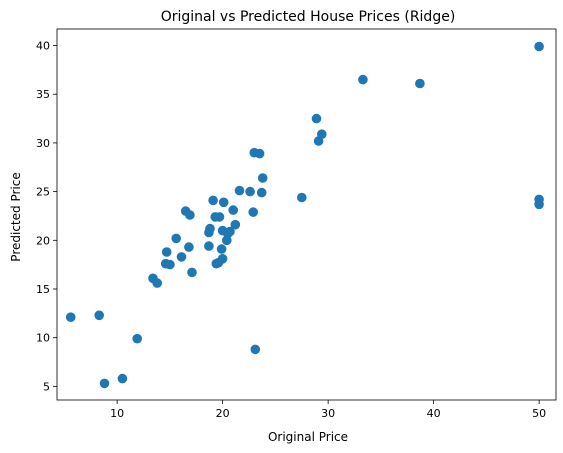 Image resolution: width=563 pixels, height=453 pixels. Describe the element at coordinates (43, 192) in the screenshot. I see `y-tick-label: 25` at that location.